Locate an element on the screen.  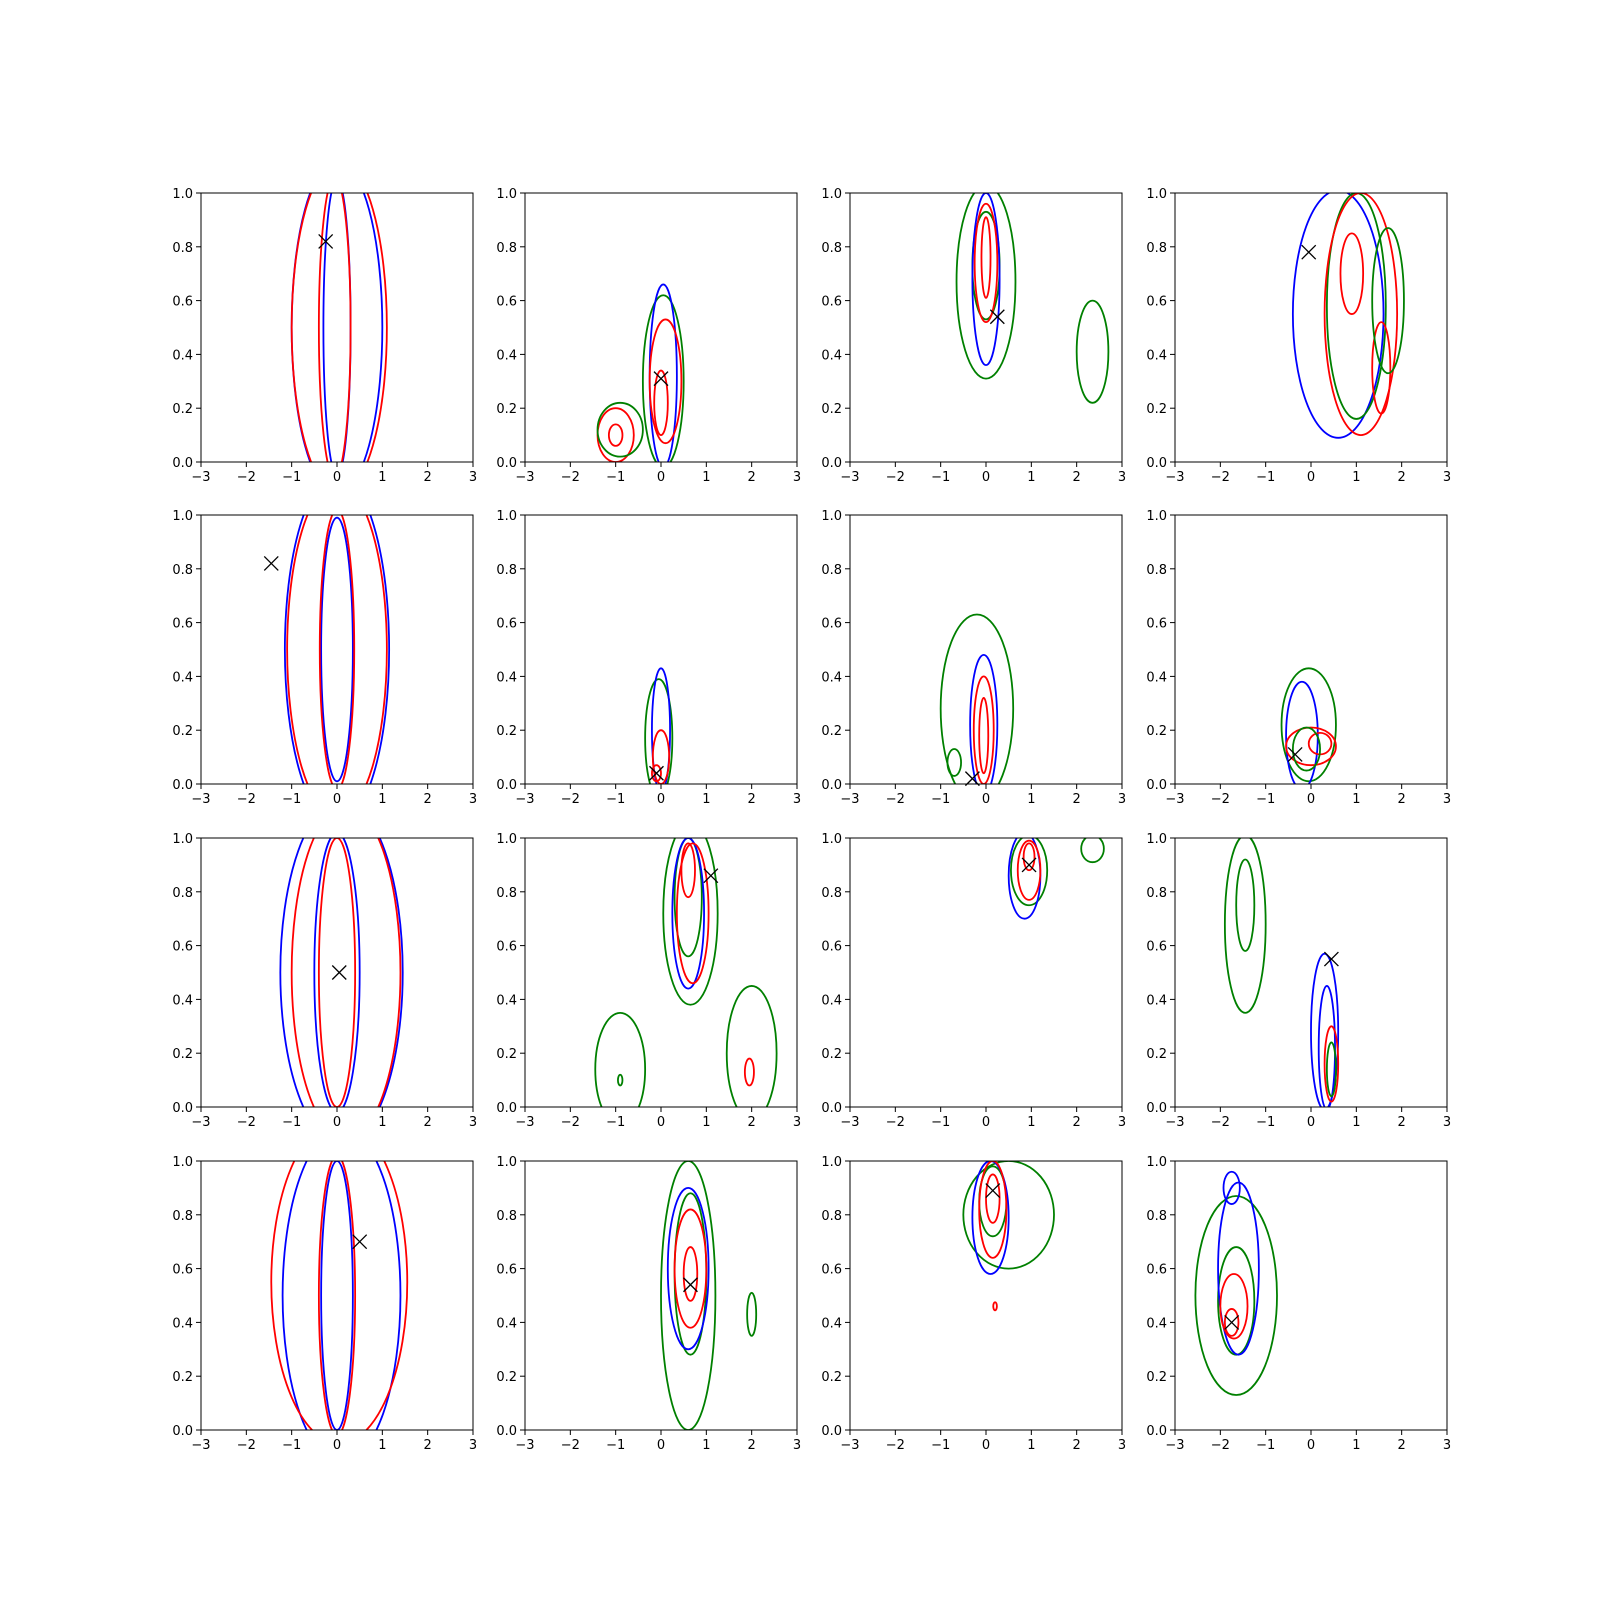
panel-r1-c3: −3 −2 −1 0 1 2 3 0.0 0.2 0.4 0.6 0.8 1.0 is located at coordinates (1298, 658).